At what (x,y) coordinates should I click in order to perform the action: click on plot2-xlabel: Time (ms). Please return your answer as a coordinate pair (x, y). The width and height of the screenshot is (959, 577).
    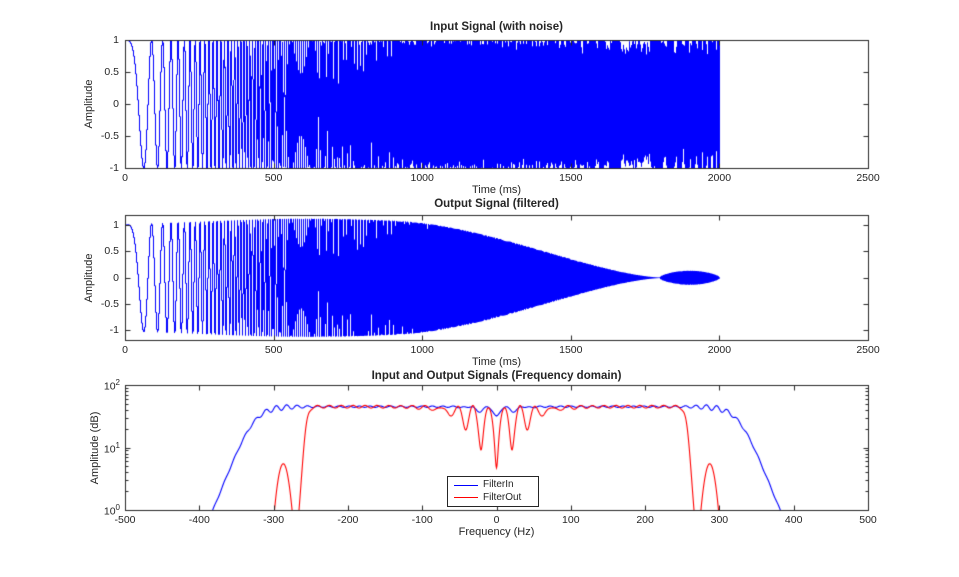
    Looking at the image, I should click on (496, 362).